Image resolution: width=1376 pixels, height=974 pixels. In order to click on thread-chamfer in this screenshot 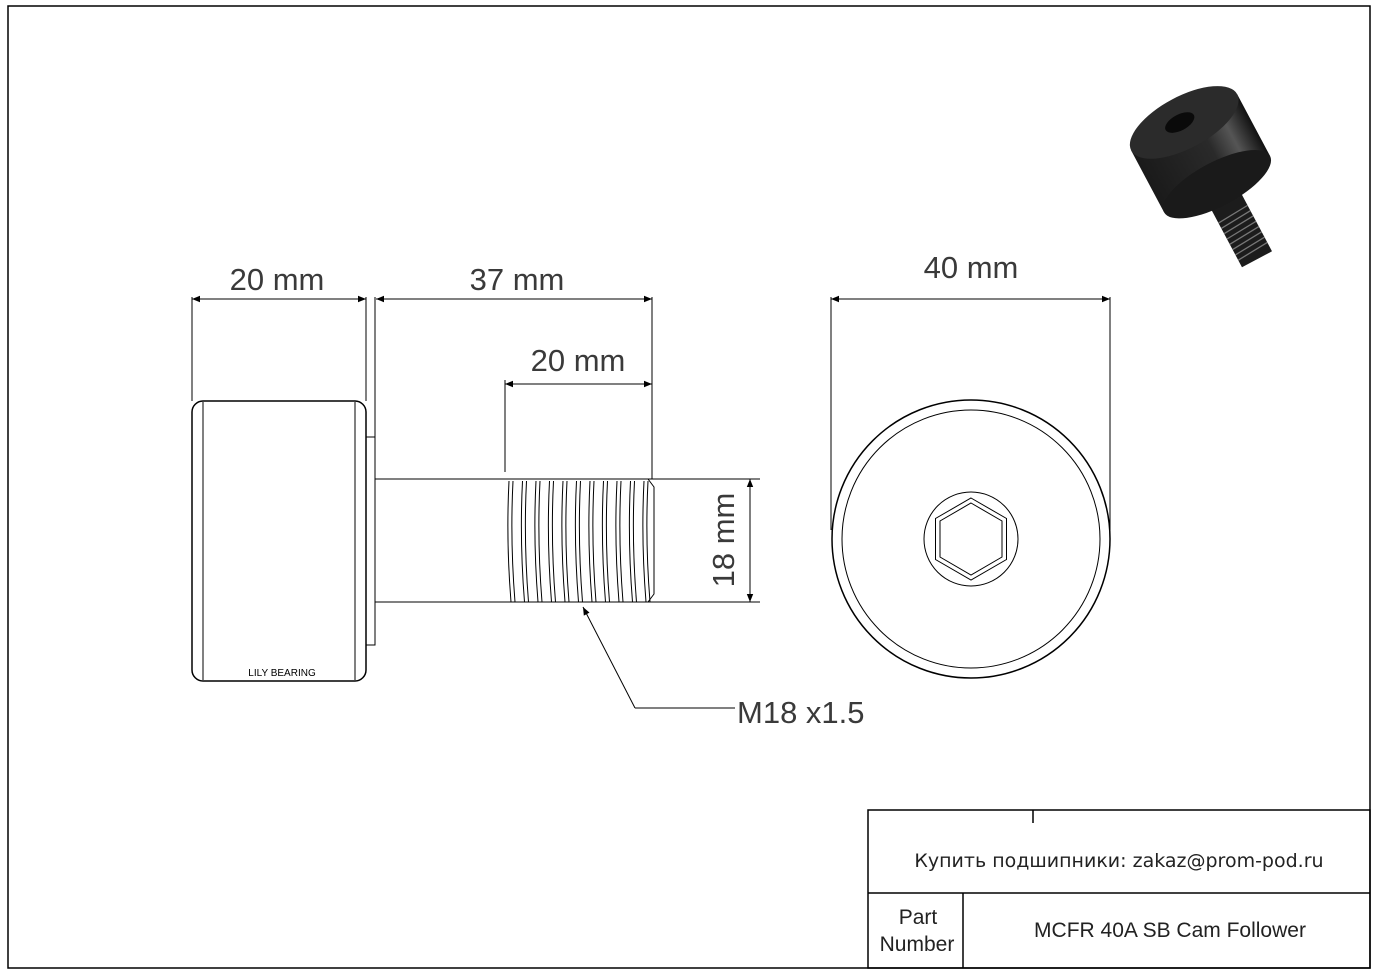, I will do `click(651, 540)`.